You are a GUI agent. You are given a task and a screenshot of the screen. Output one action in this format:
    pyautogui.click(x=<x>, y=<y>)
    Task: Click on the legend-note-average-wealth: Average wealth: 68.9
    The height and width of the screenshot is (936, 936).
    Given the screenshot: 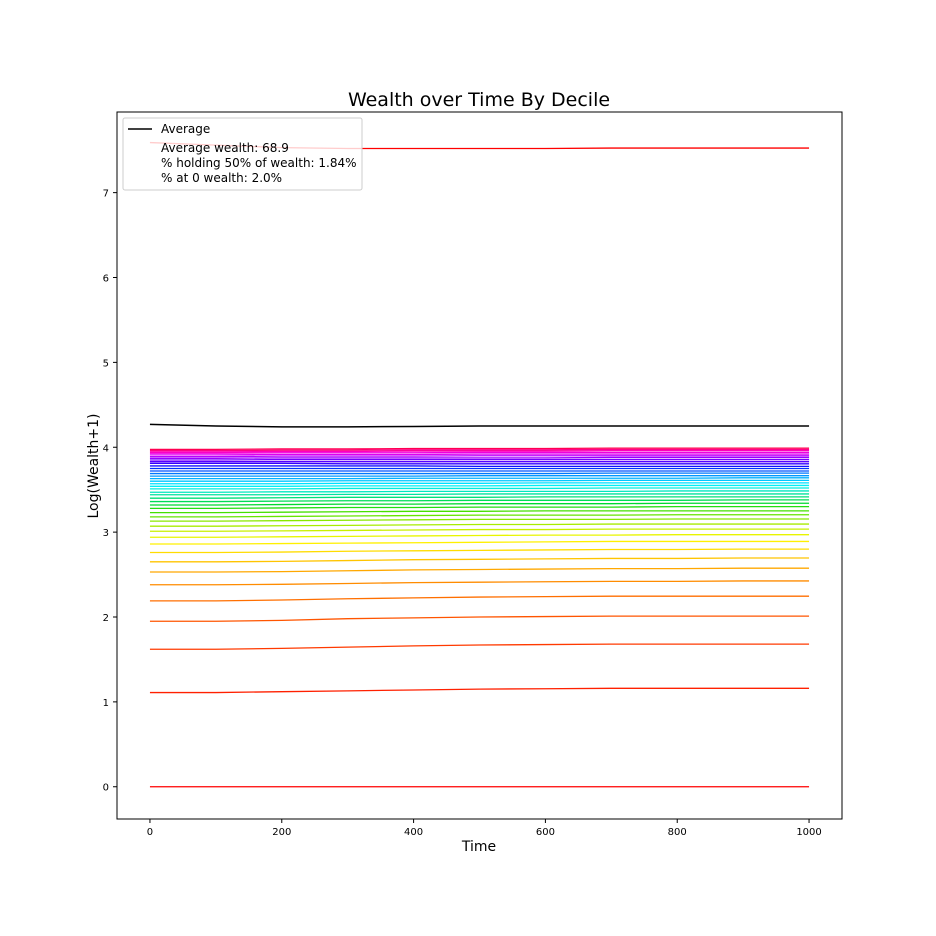 What is the action you would take?
    pyautogui.click(x=225, y=148)
    